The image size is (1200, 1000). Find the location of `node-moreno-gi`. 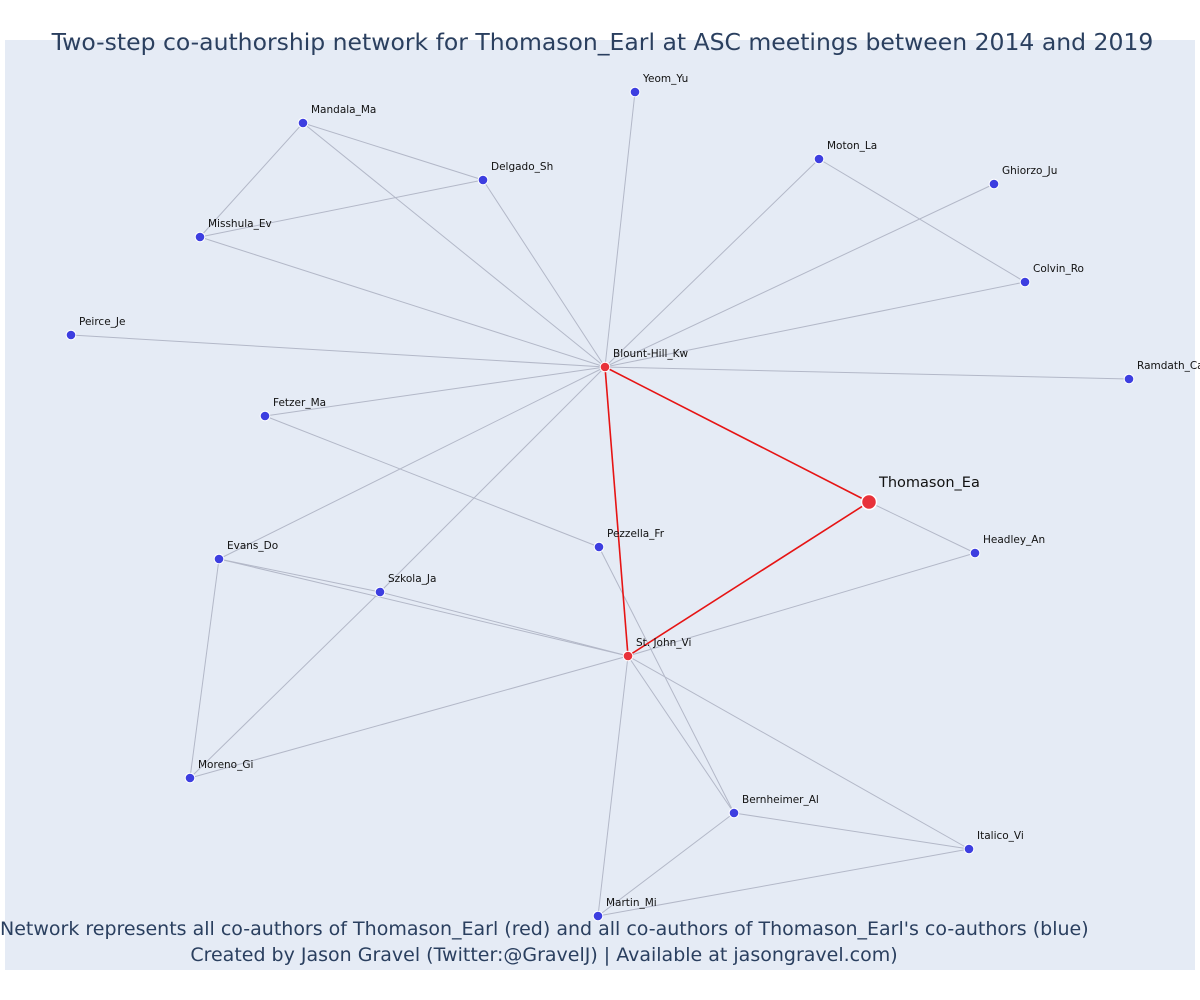

node-moreno-gi is located at coordinates (190, 778).